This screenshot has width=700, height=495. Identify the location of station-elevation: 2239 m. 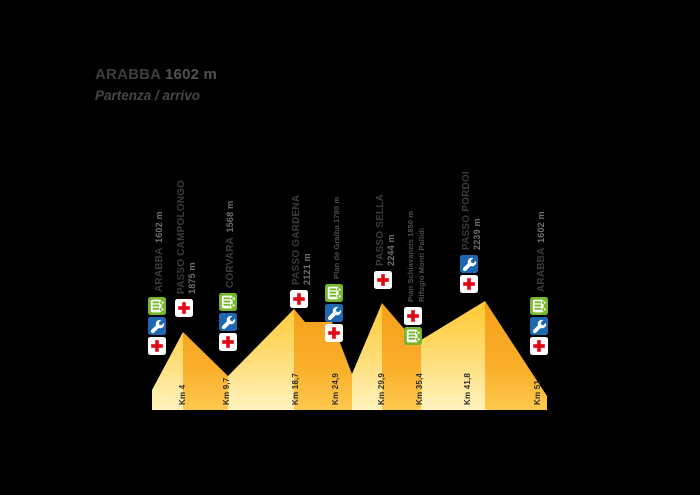
(477, 234).